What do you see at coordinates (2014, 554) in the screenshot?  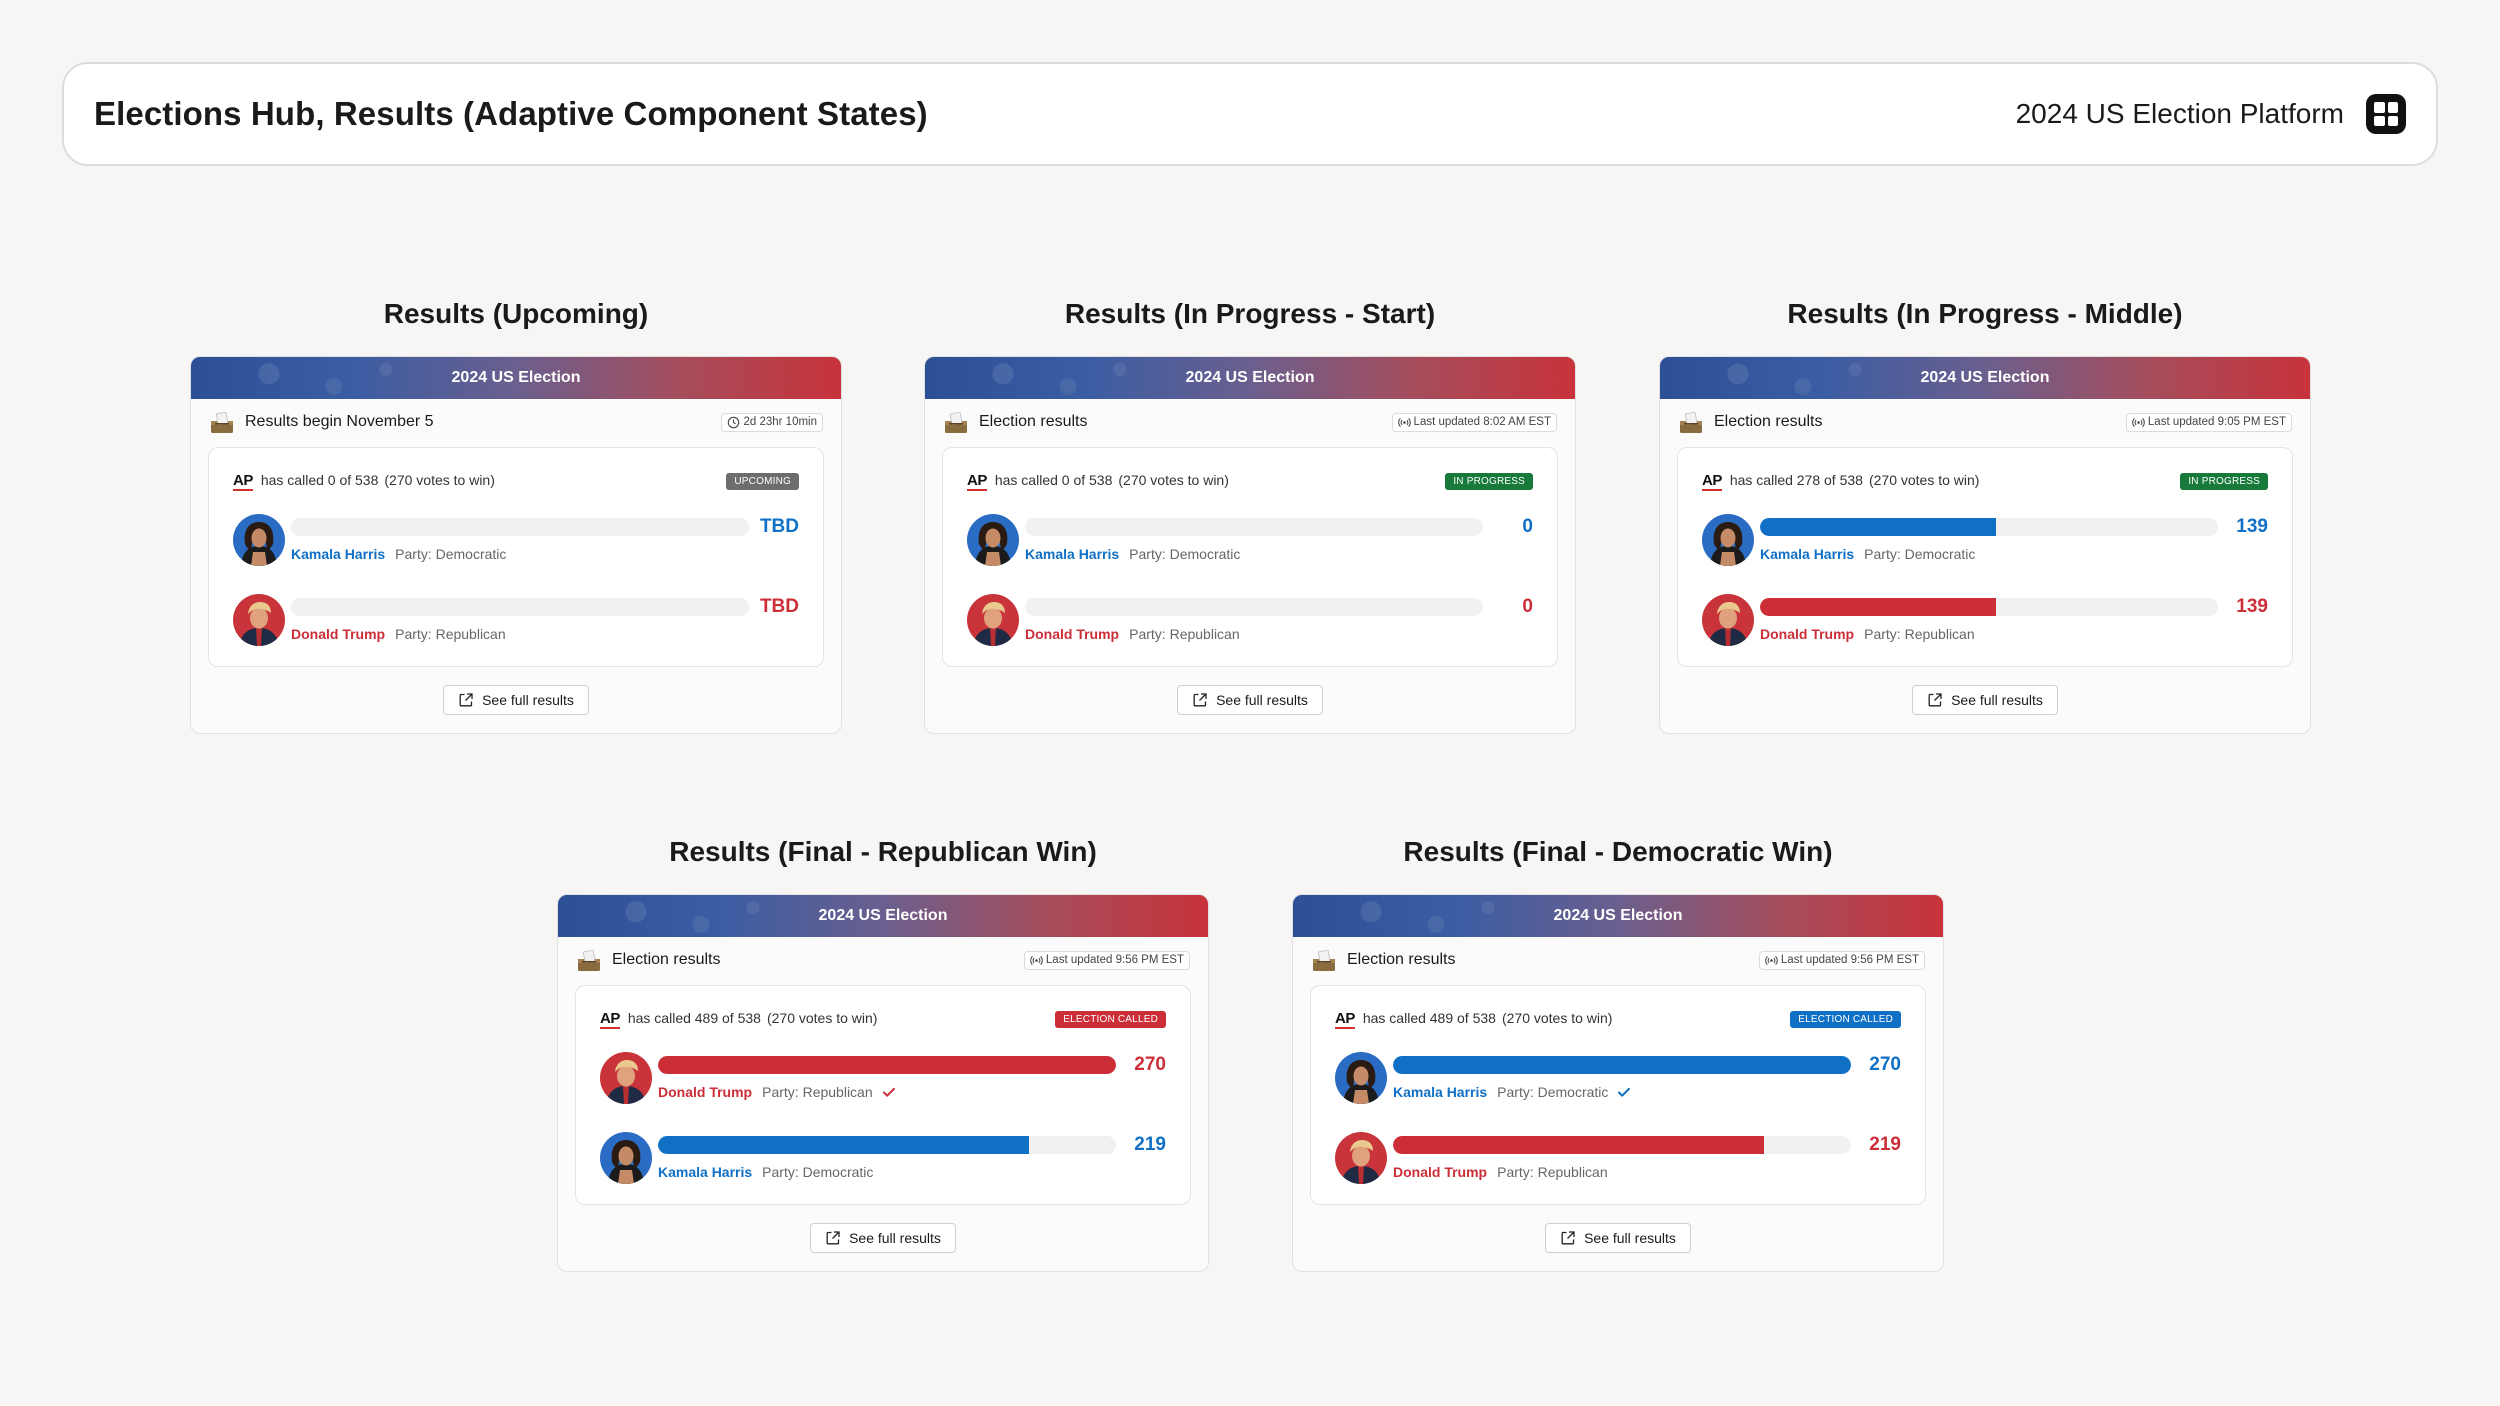 I see `candidate-meta: Kamala Harris Party: Democratic` at bounding box center [2014, 554].